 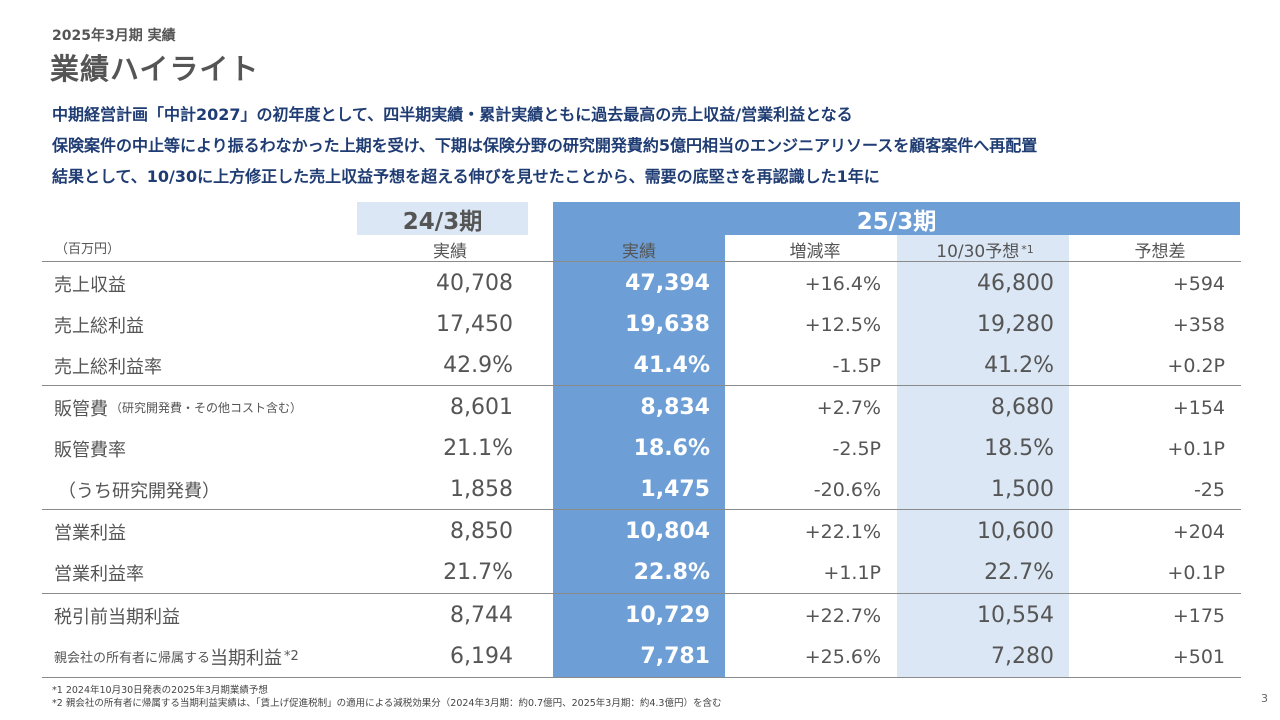 I want to click on diff-value: +594, so click(x=1198, y=283).